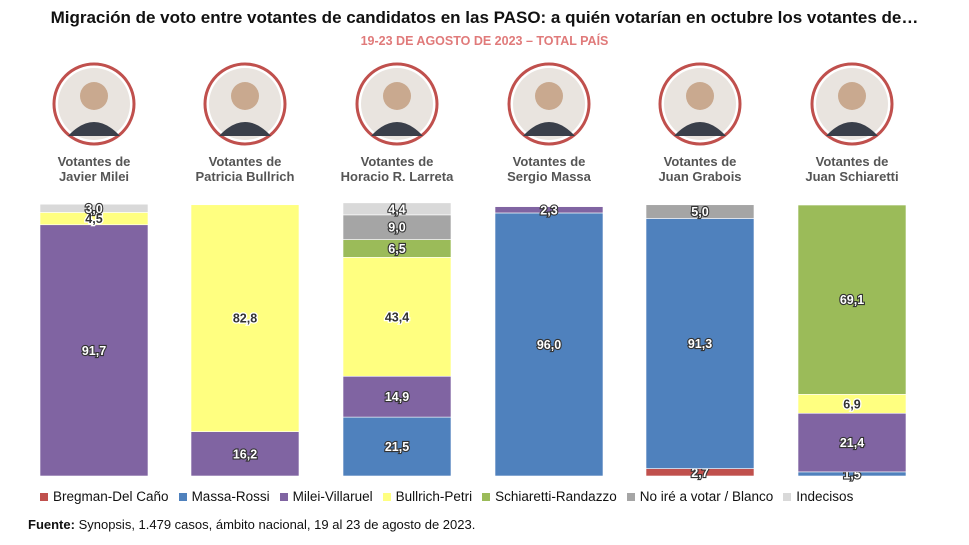  I want to click on bar-segment-patricia-bullrich-milei-villaruel, so click(245, 454).